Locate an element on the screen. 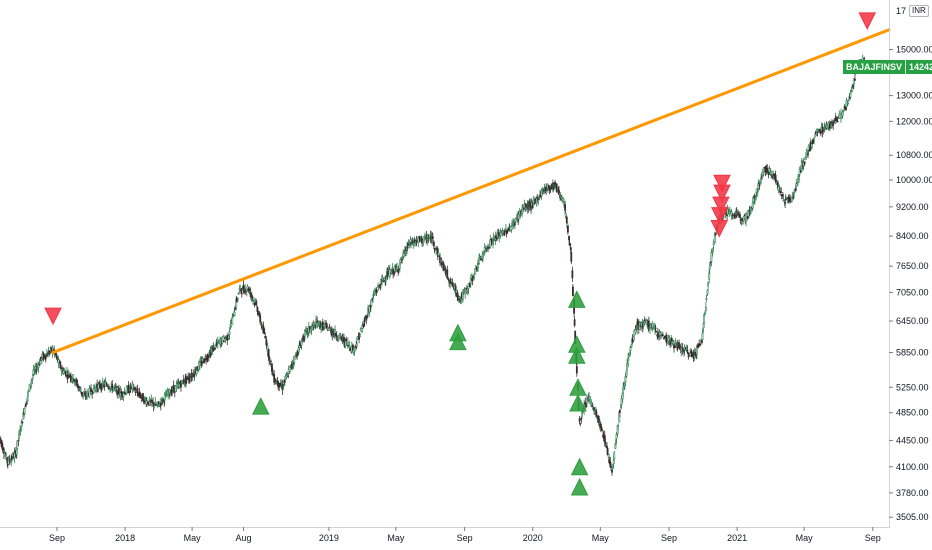 This screenshot has width=932, height=550. price-tick-label: 8400.00 is located at coordinates (912, 236).